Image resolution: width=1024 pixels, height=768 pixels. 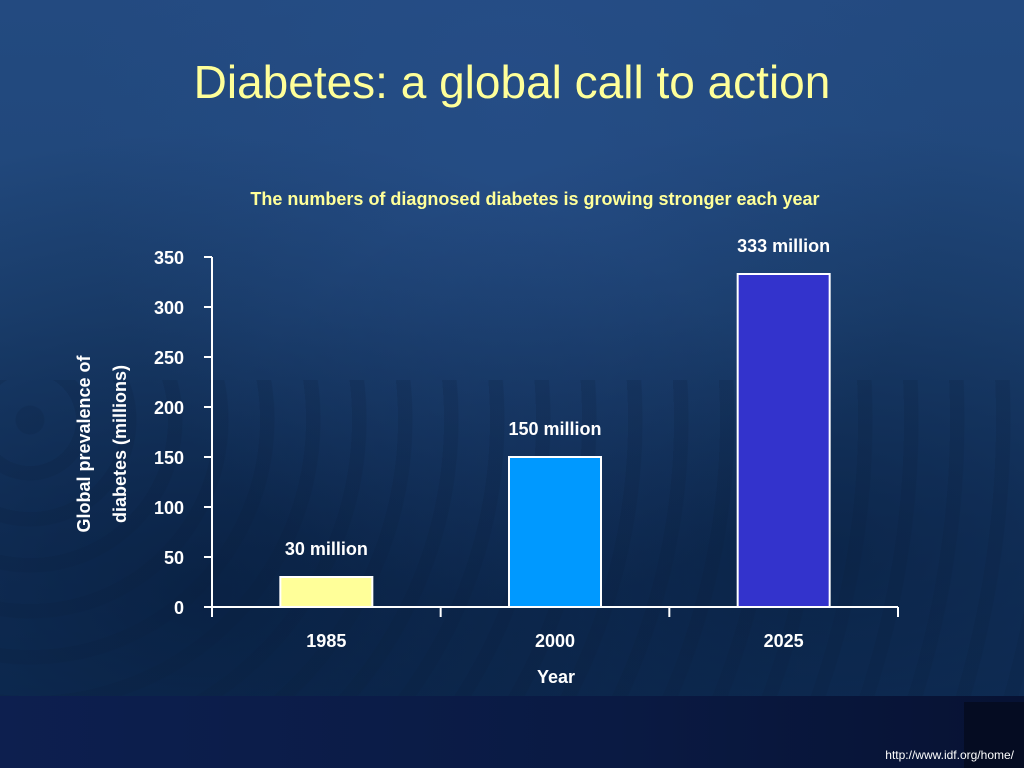 What do you see at coordinates (183, 433) in the screenshot?
I see `y-axis-ticks: 0 50 100 150 200 250 300 350` at bounding box center [183, 433].